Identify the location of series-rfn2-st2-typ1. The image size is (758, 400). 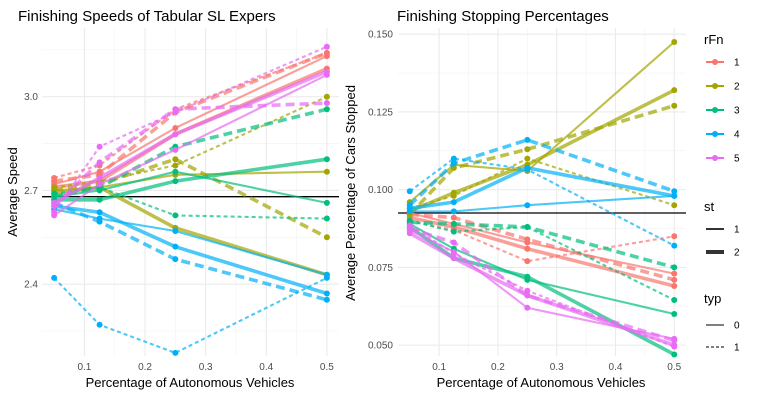
(542, 160).